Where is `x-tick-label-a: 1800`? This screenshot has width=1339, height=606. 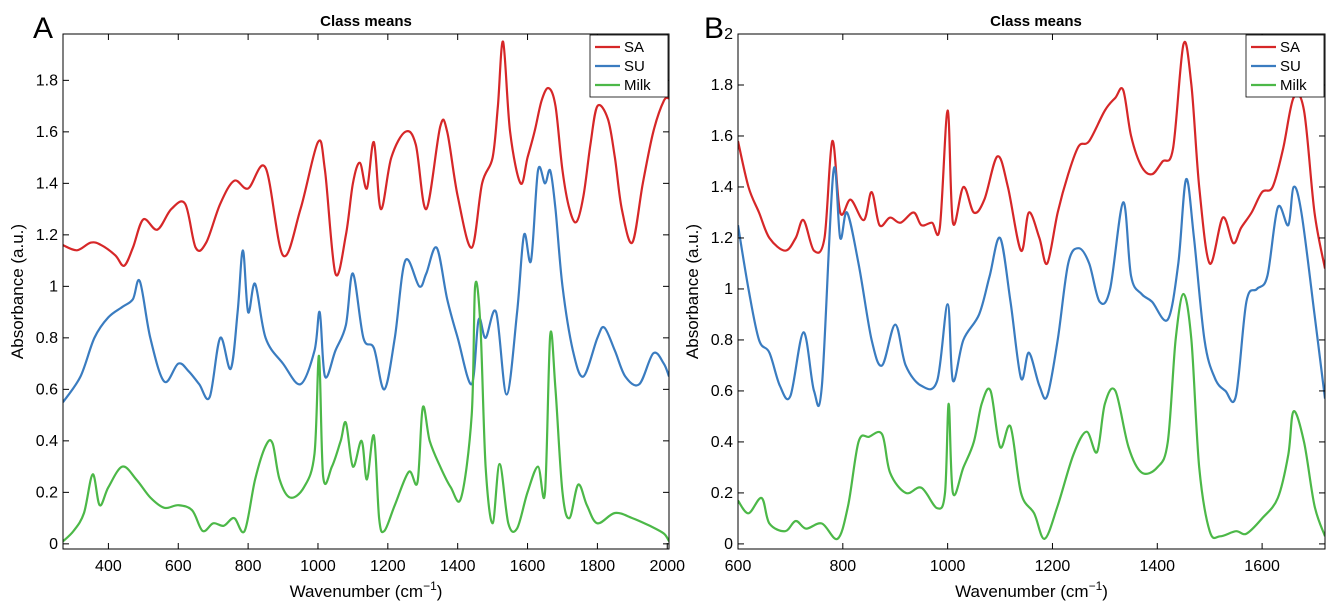 x-tick-label-a: 1800 is located at coordinates (598, 566).